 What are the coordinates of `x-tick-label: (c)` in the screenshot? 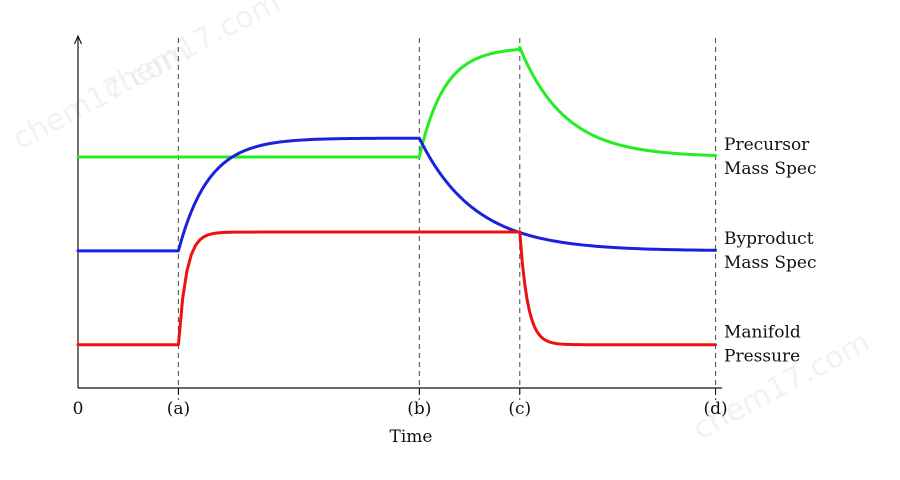 It's located at (519, 409).